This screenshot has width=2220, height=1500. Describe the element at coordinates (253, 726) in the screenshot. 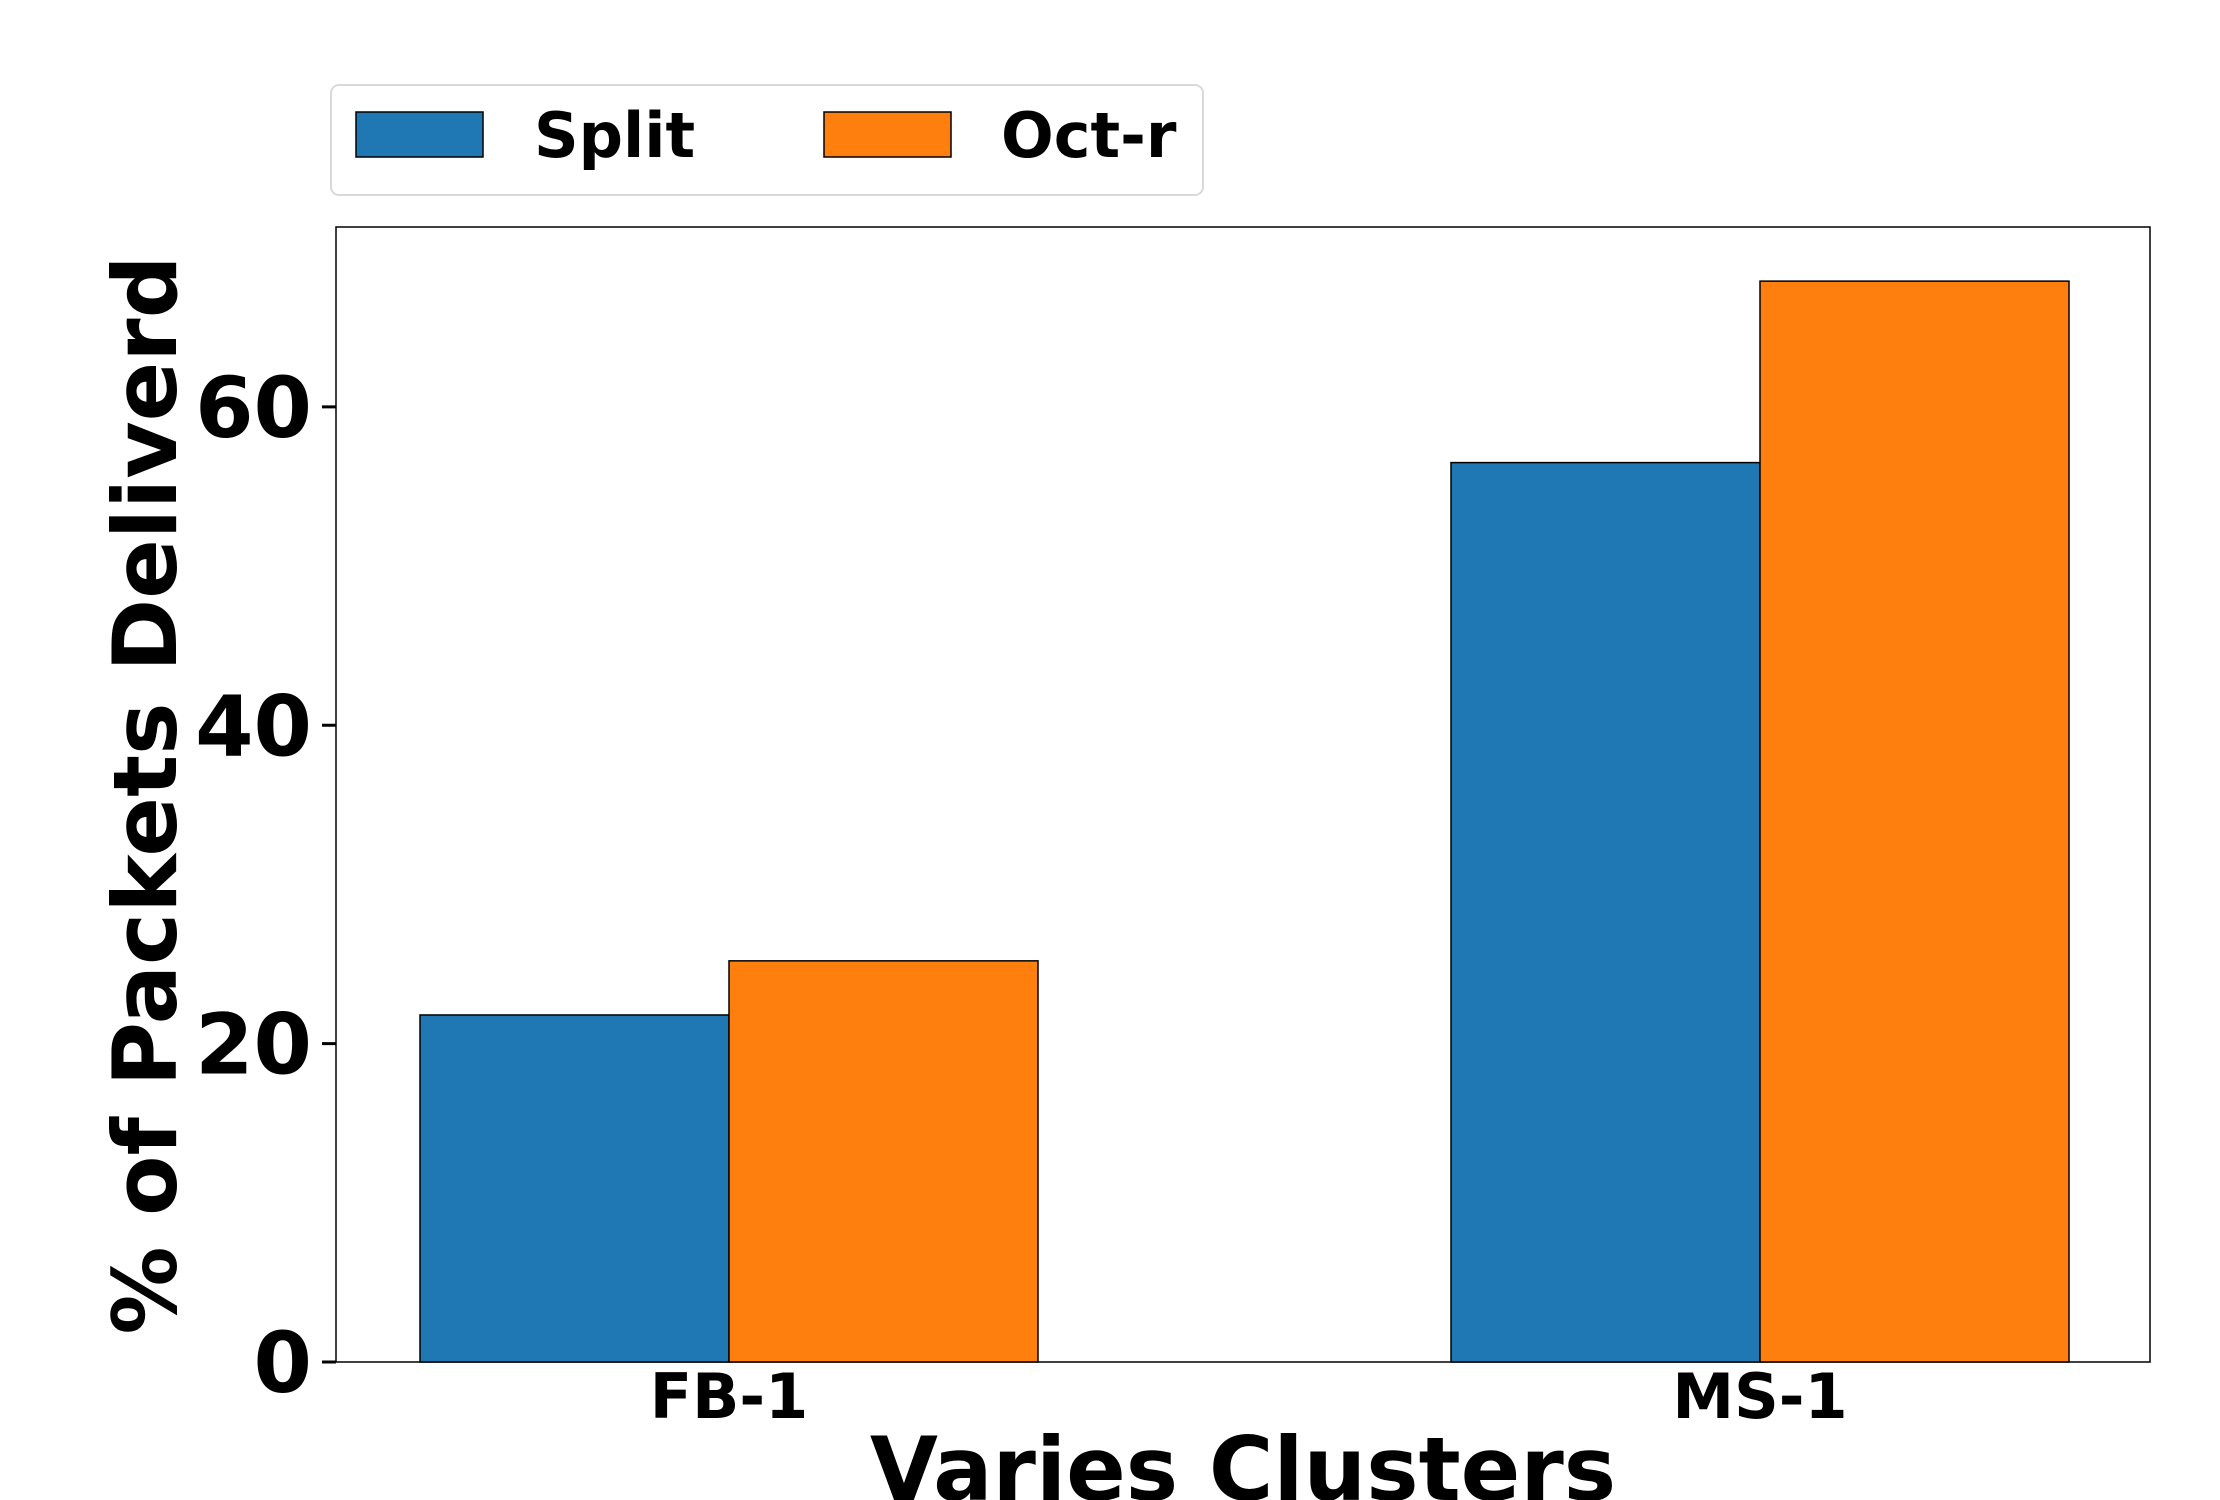

I see `y-tick-label: 40` at that location.